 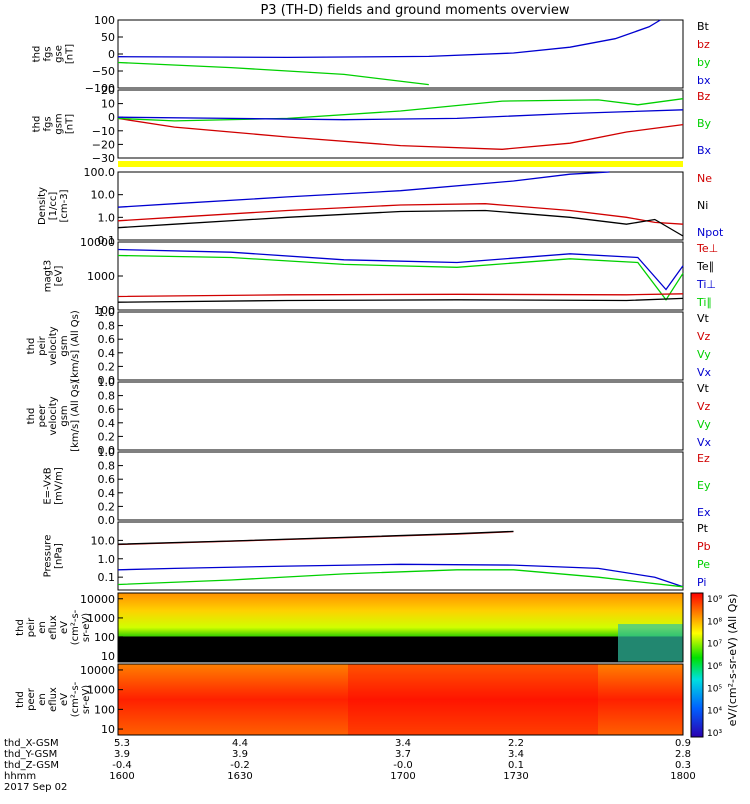 What do you see at coordinates (59, 556) in the screenshot?
I see `pressure-ylabel-line: [nPa]` at bounding box center [59, 556].